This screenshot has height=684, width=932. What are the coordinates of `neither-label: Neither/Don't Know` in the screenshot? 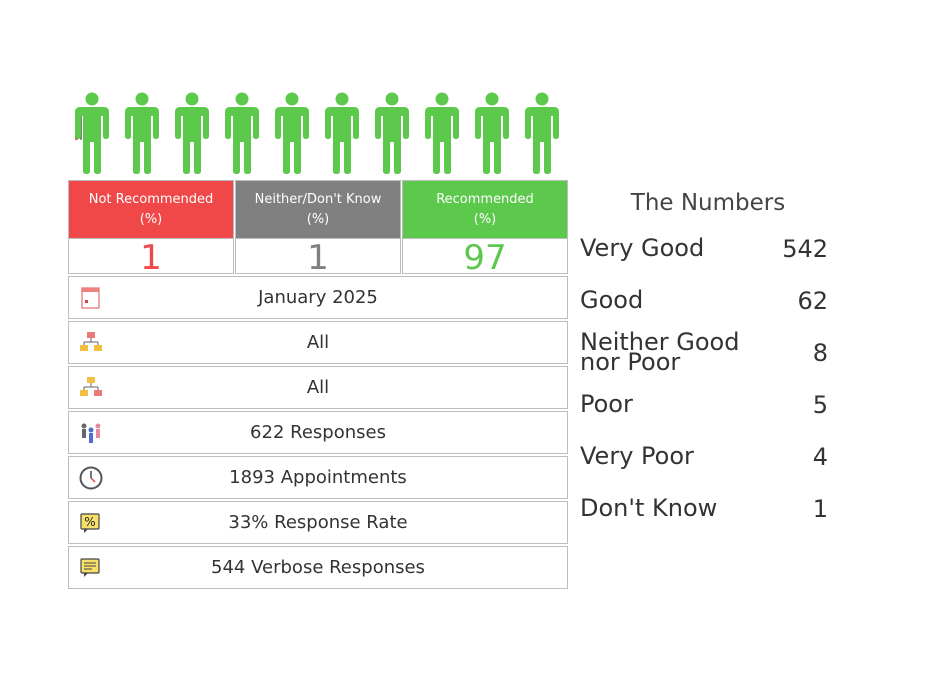 It's located at (318, 199).